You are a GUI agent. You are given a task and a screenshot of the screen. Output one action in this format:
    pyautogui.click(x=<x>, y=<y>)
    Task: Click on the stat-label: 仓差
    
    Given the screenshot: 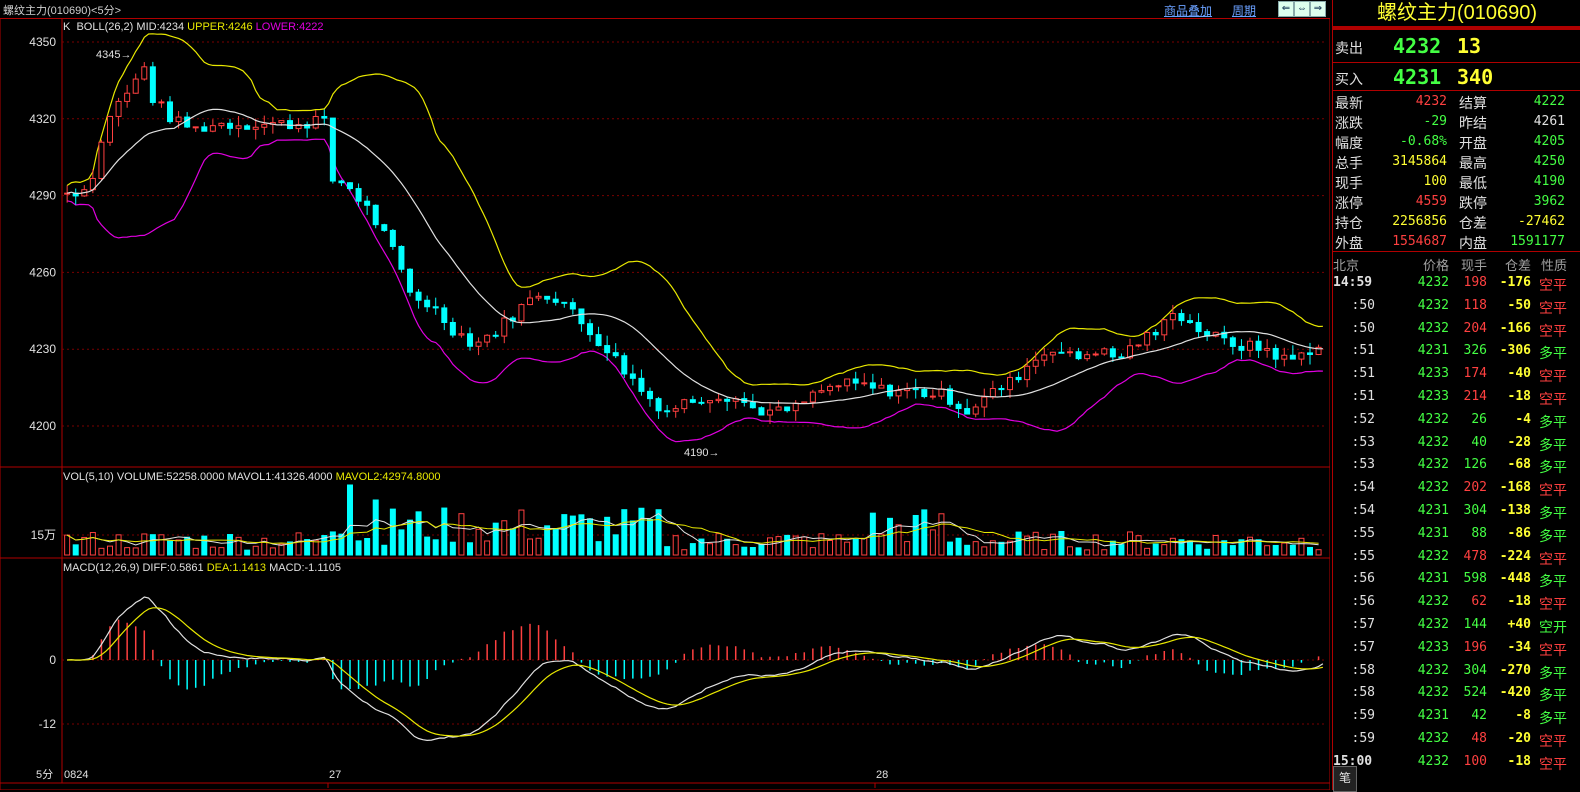 What is the action you would take?
    pyautogui.click(x=1473, y=223)
    